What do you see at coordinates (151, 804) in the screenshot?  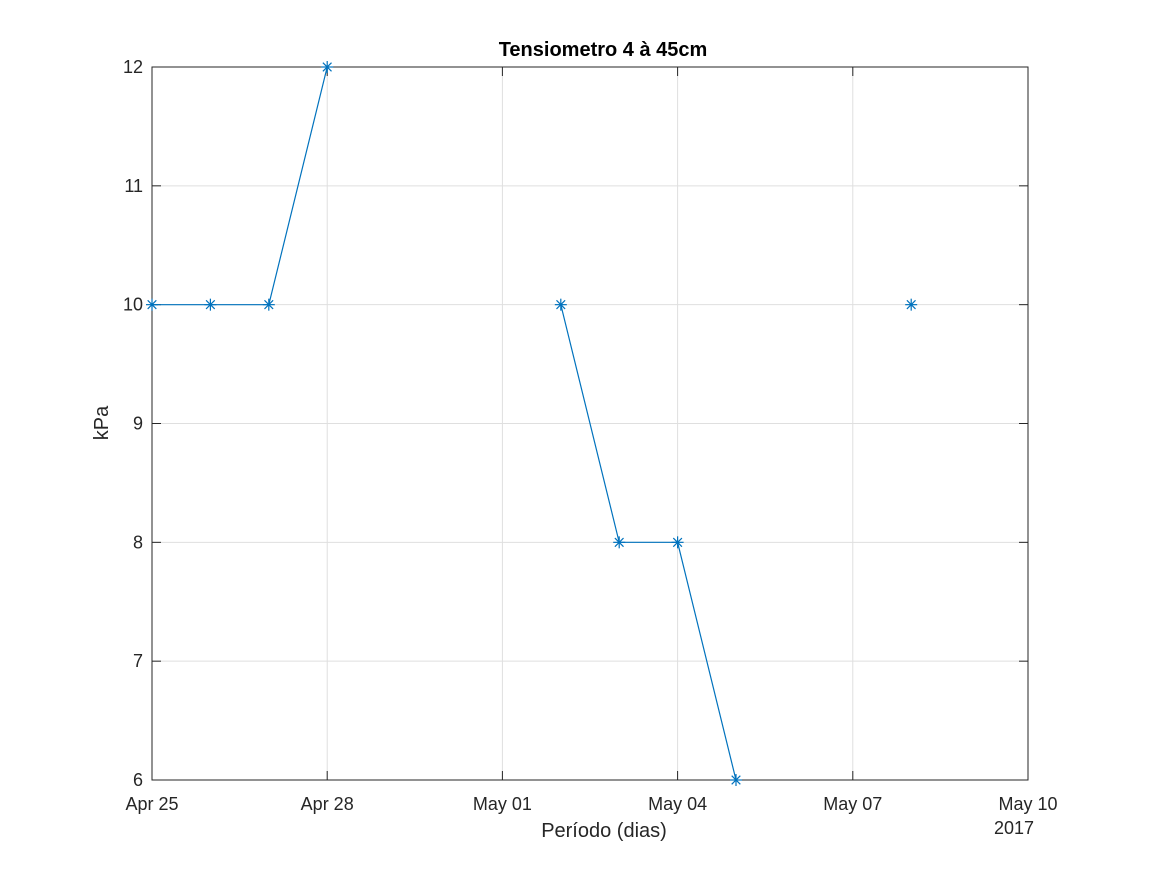 I see `x-tick-label: Apr 25` at bounding box center [151, 804].